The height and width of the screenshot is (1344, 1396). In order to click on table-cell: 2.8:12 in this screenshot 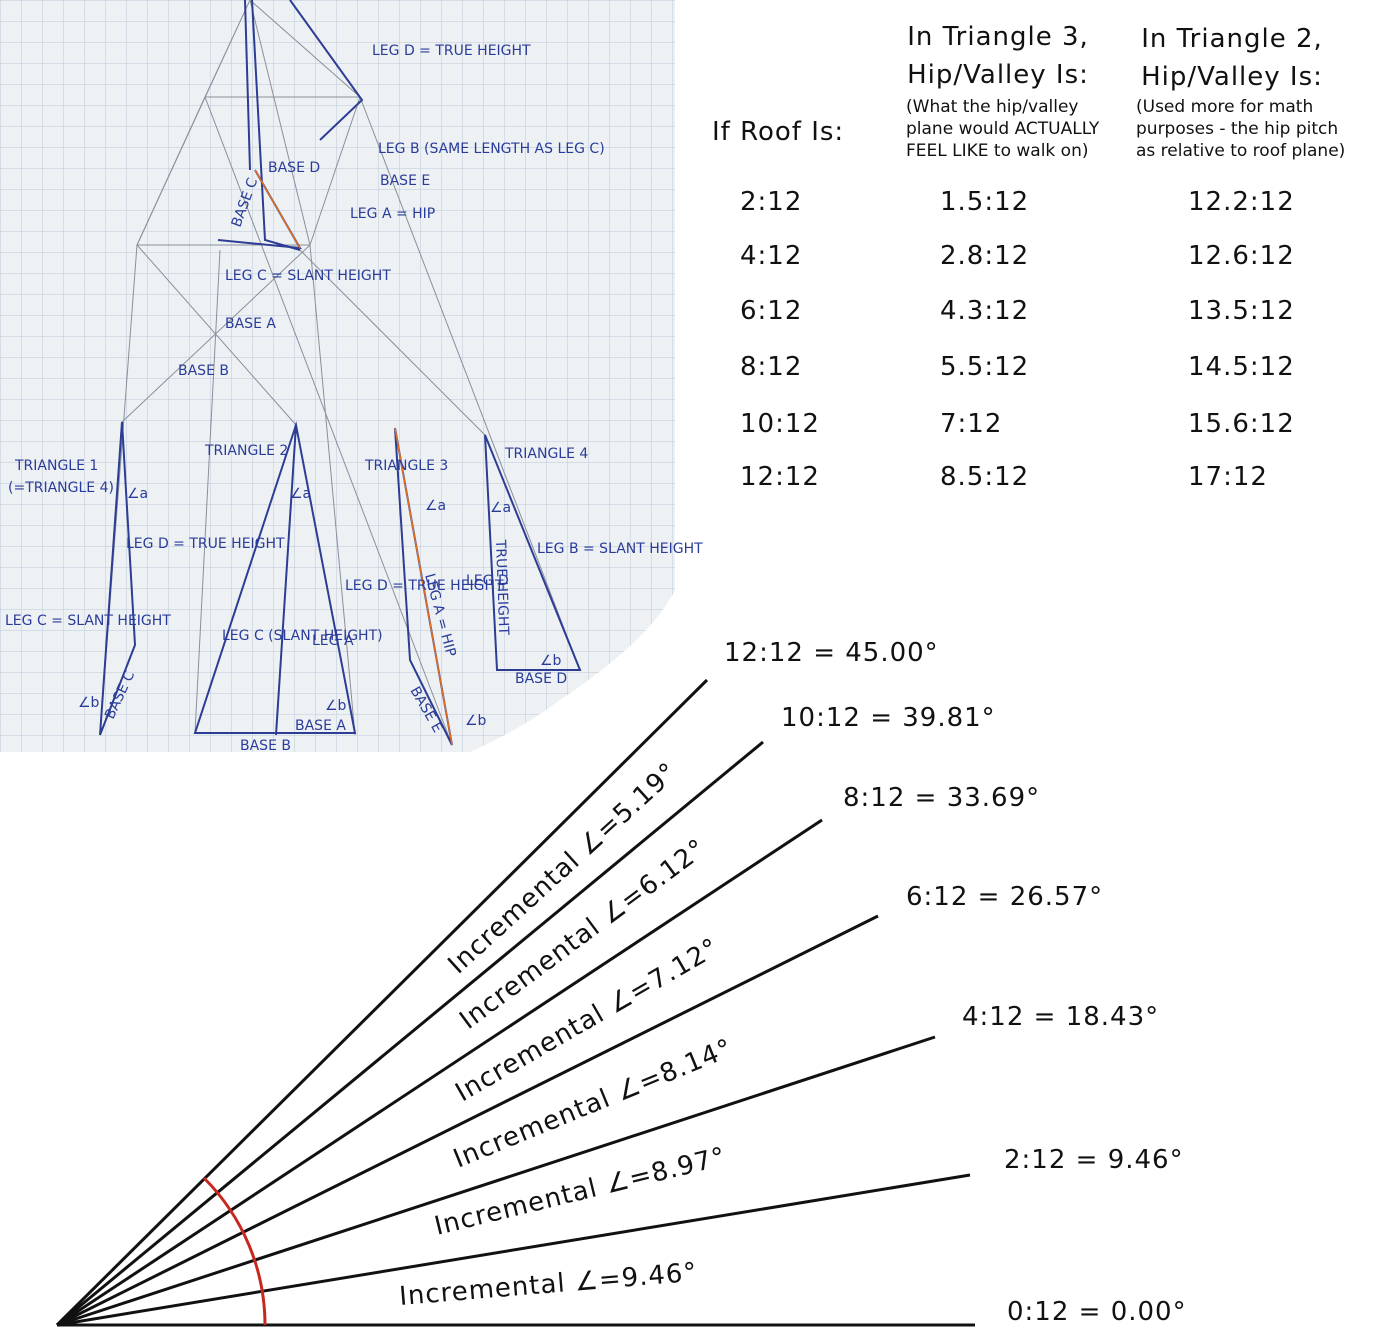, I will do `click(984, 256)`.